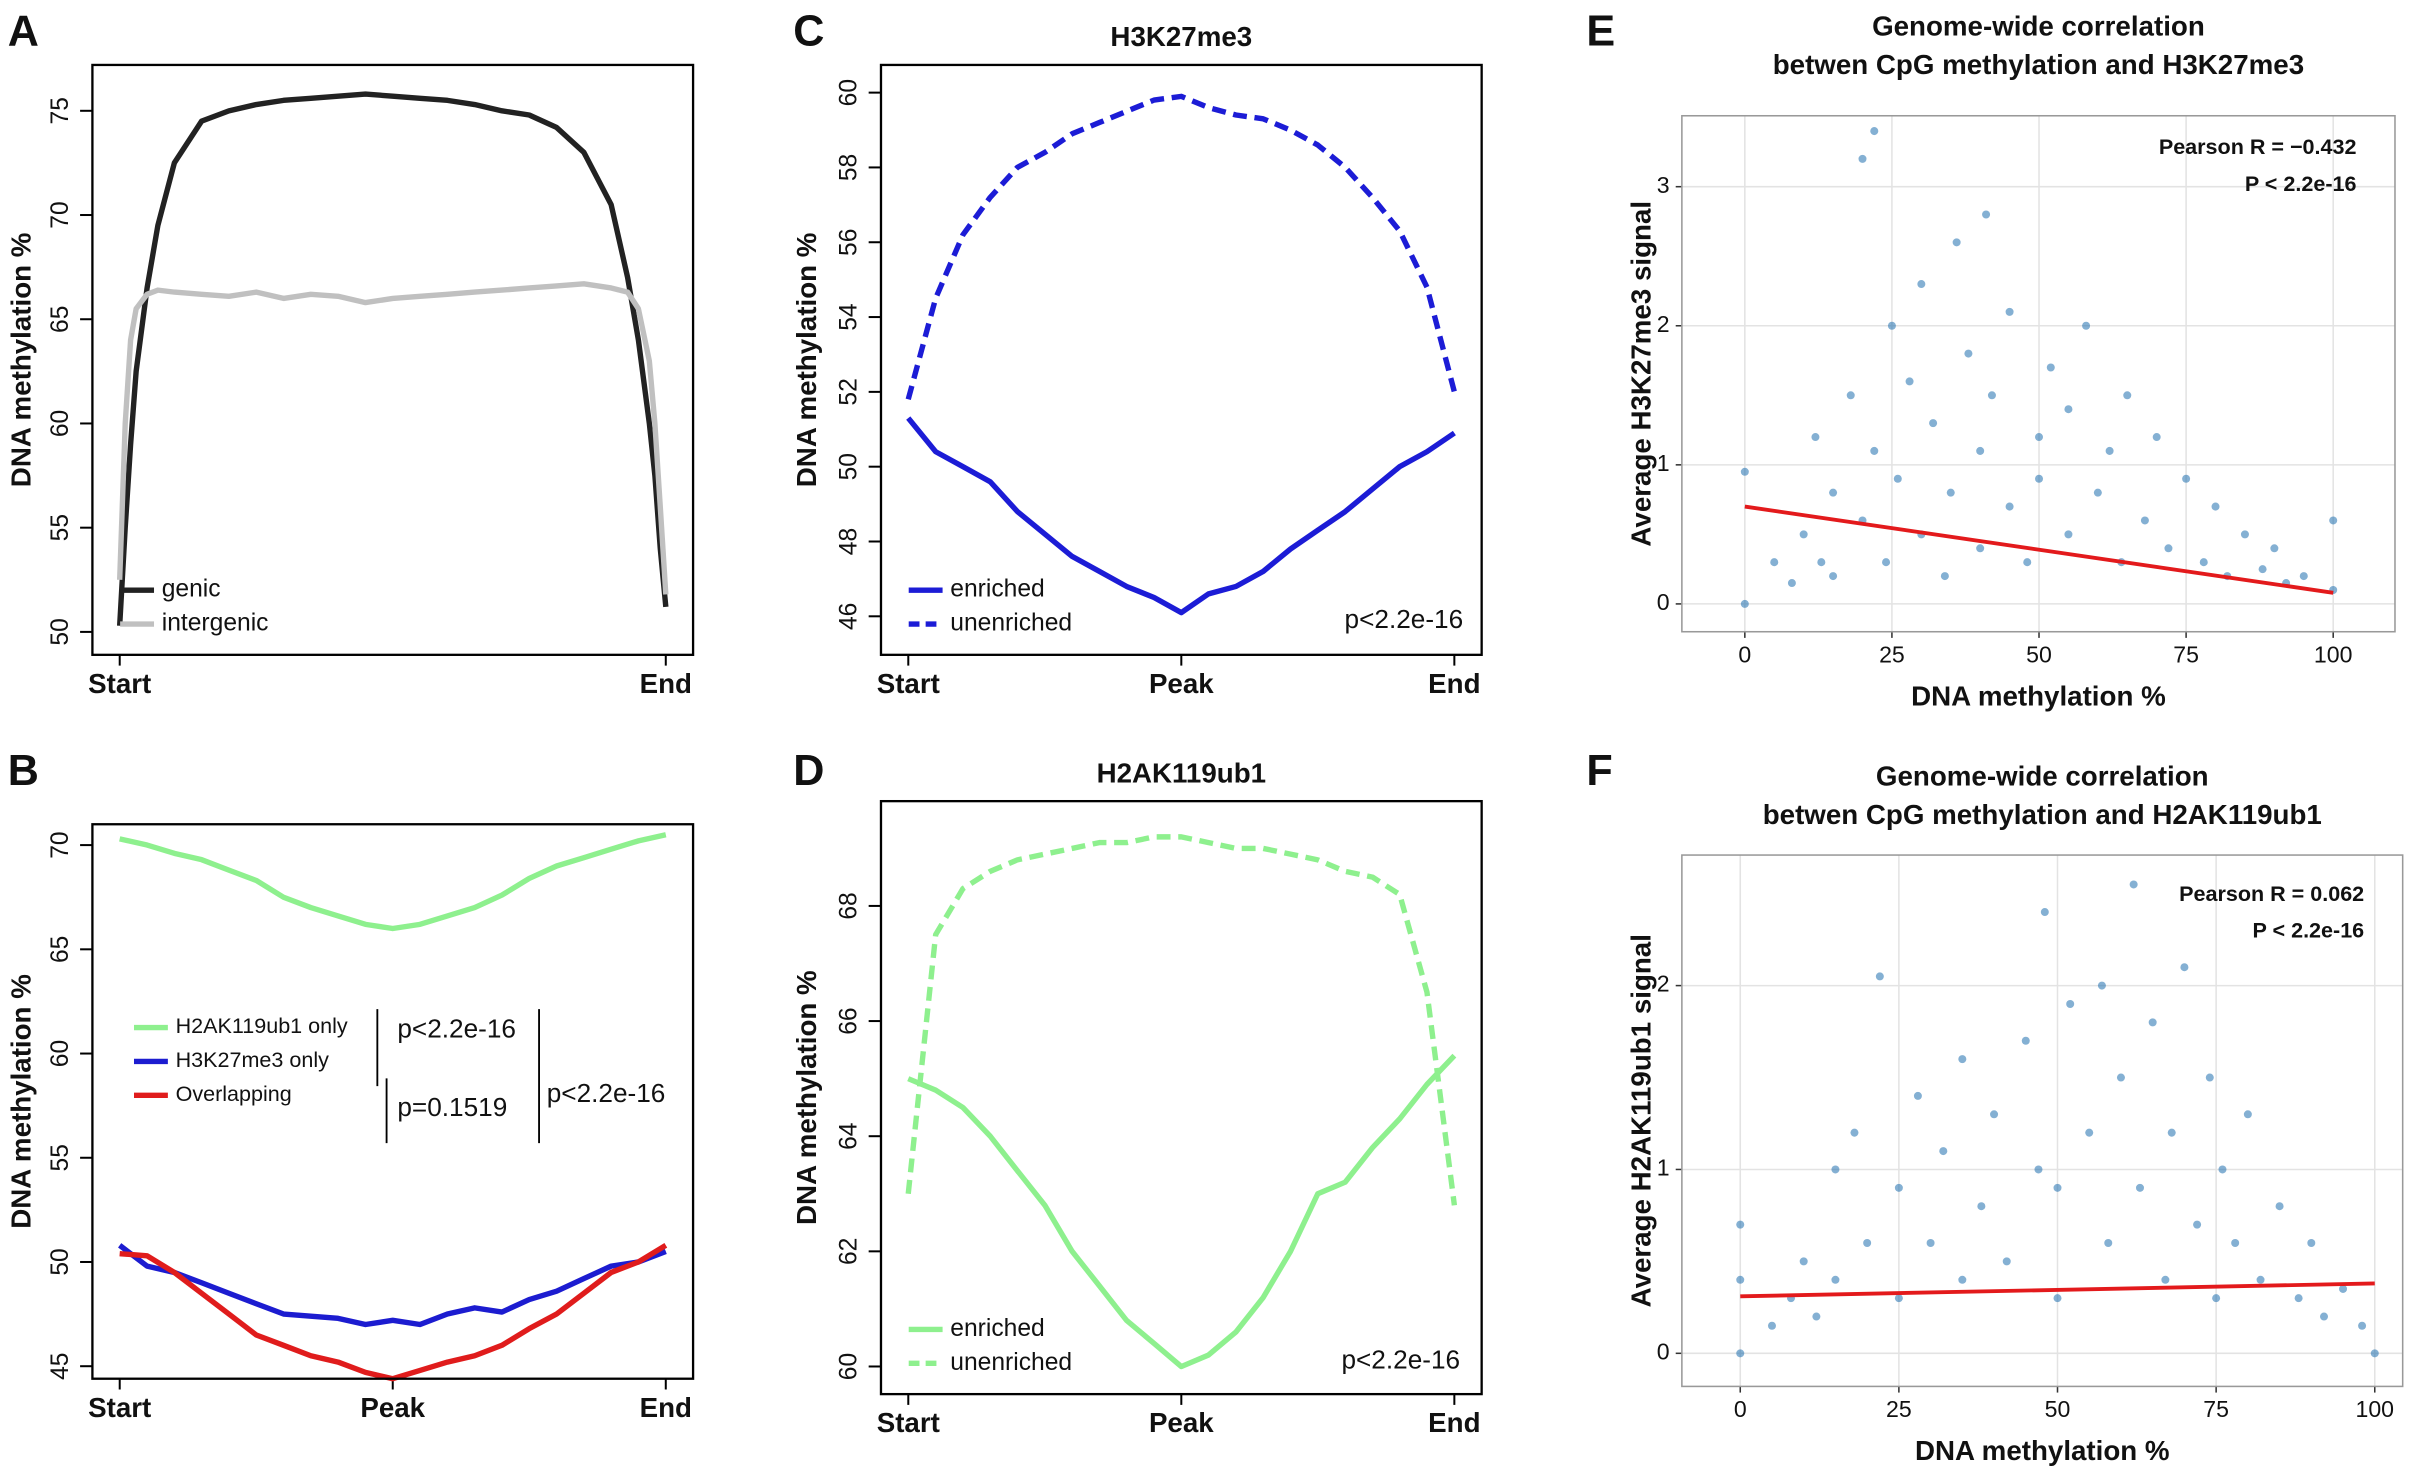 The image size is (2415, 1476). I want to click on regression-line, so click(2039, 549).